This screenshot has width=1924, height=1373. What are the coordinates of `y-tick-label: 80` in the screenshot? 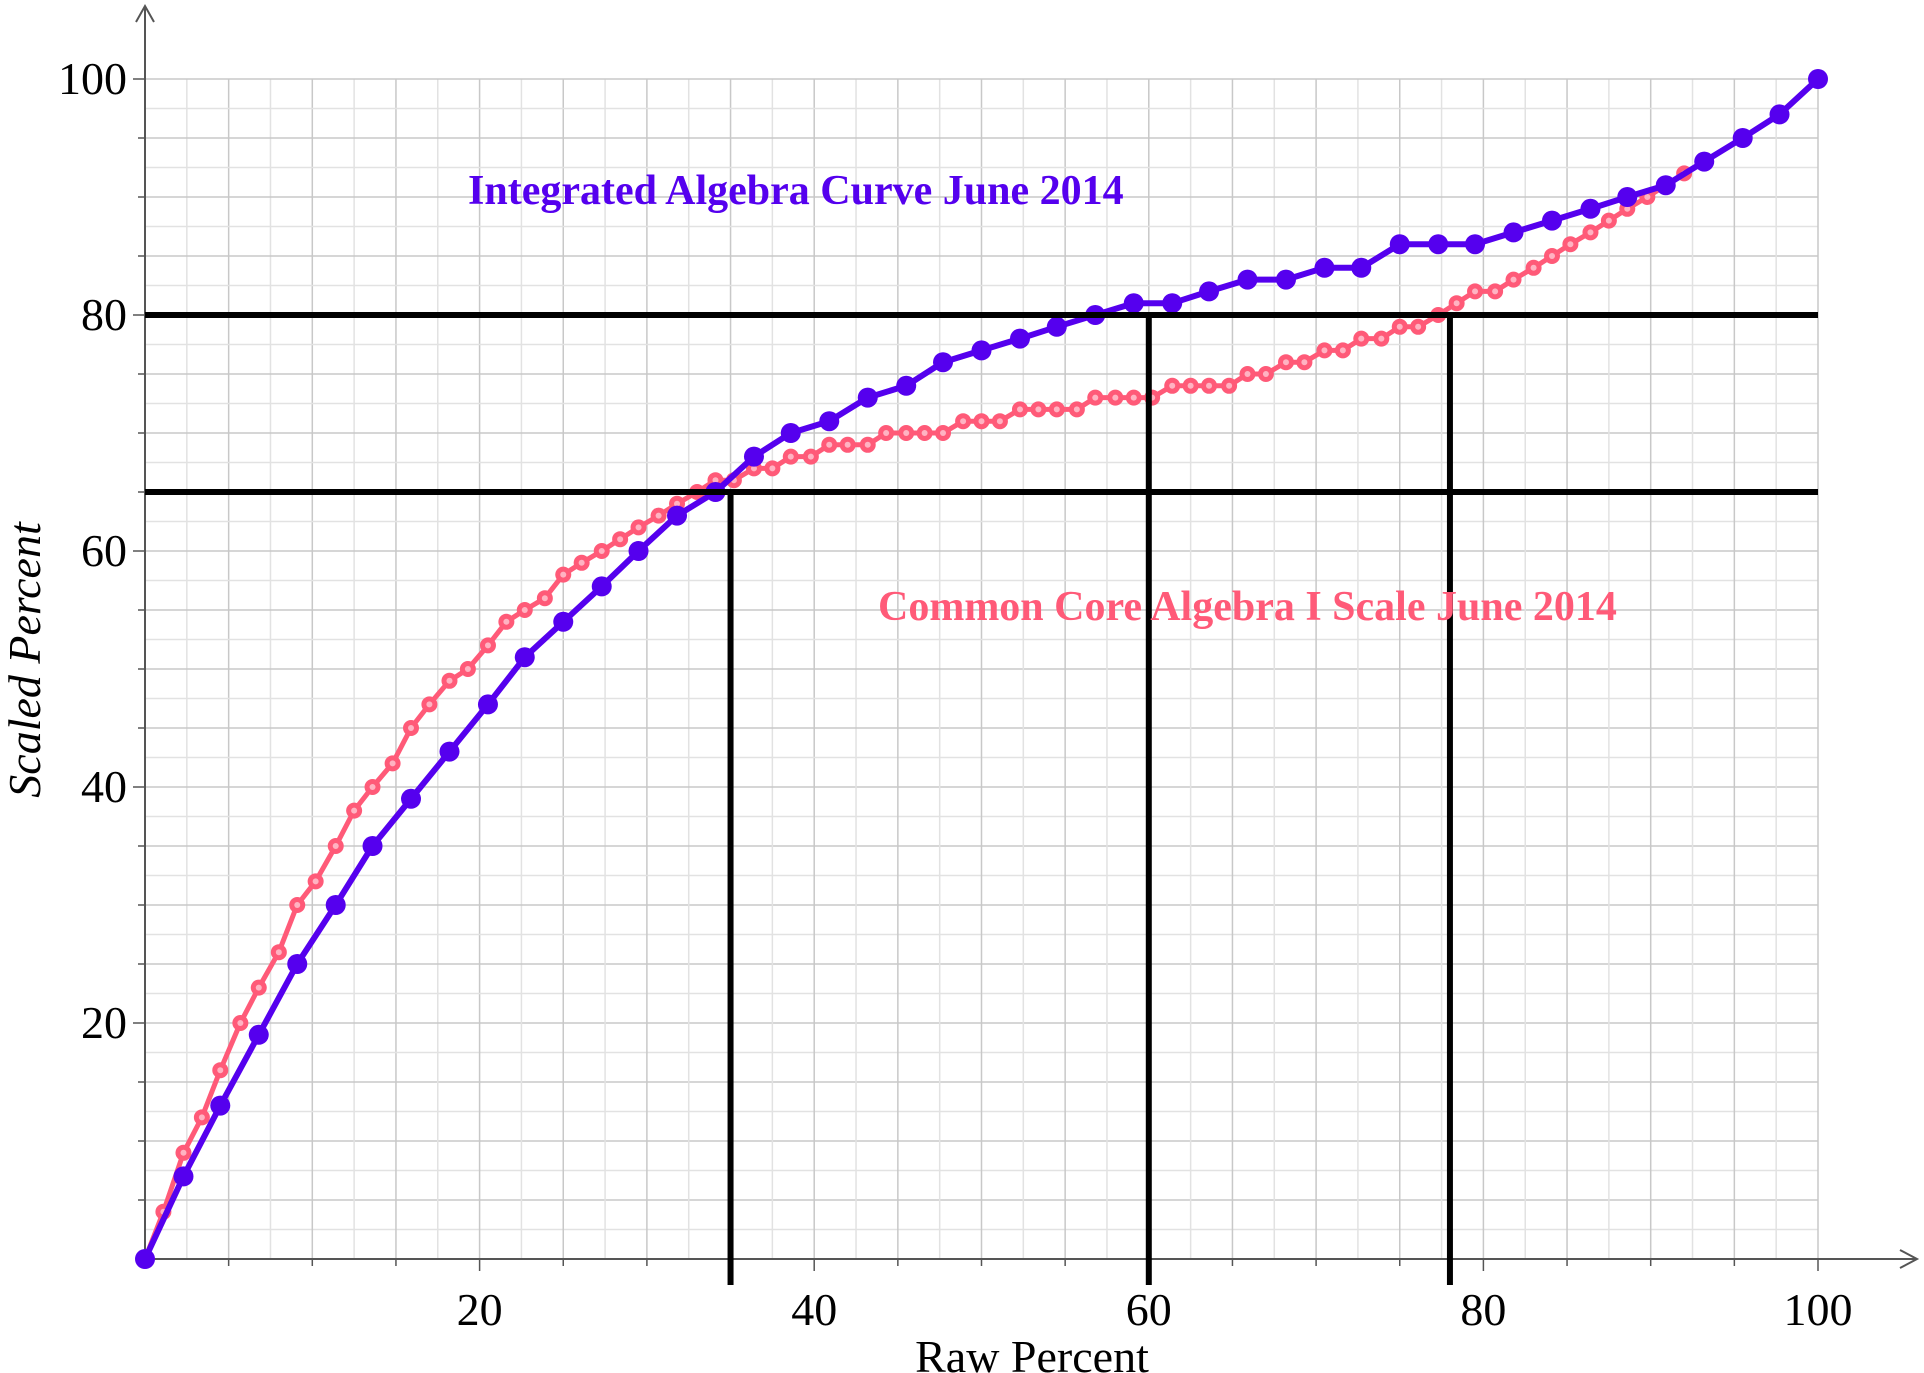 It's located at (104, 314).